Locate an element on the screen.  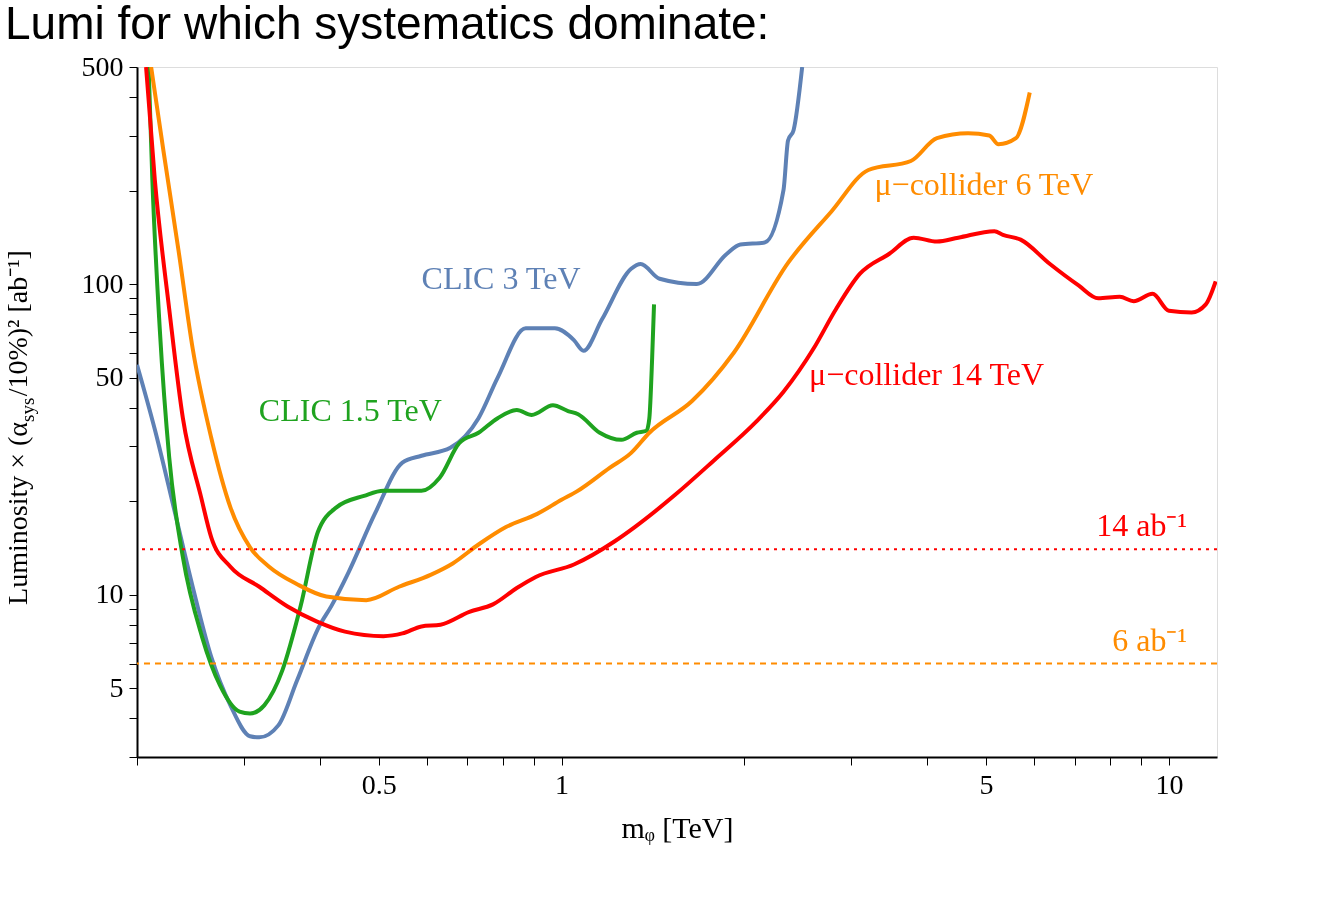
x-tick-label: 0.5 is located at coordinates (379, 784).